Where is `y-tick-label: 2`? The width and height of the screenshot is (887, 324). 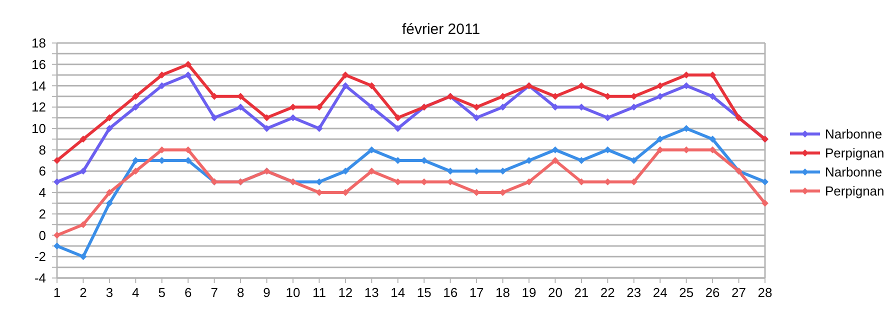
y-tick-label: 2 is located at coordinates (42, 214).